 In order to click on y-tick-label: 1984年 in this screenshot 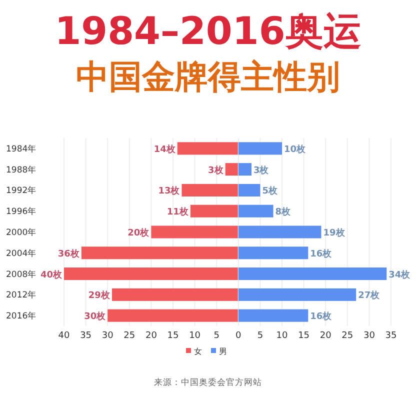, I will do `click(21, 148)`.